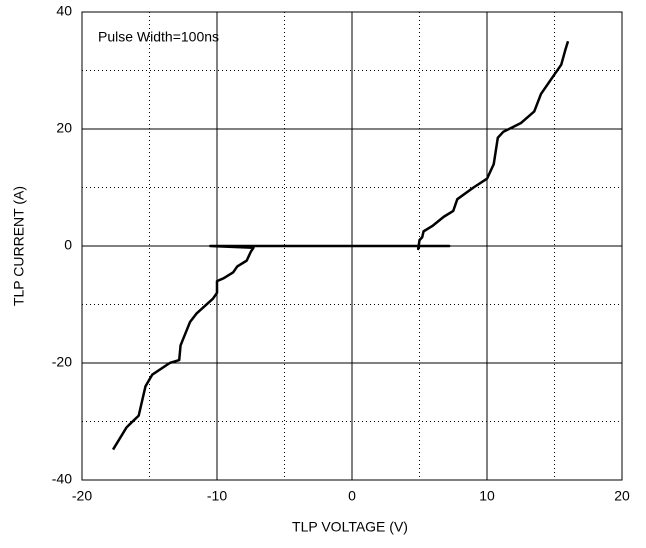  Describe the element at coordinates (19, 246) in the screenshot. I see `y-axis-label: TLP CURRENT (A)` at that location.